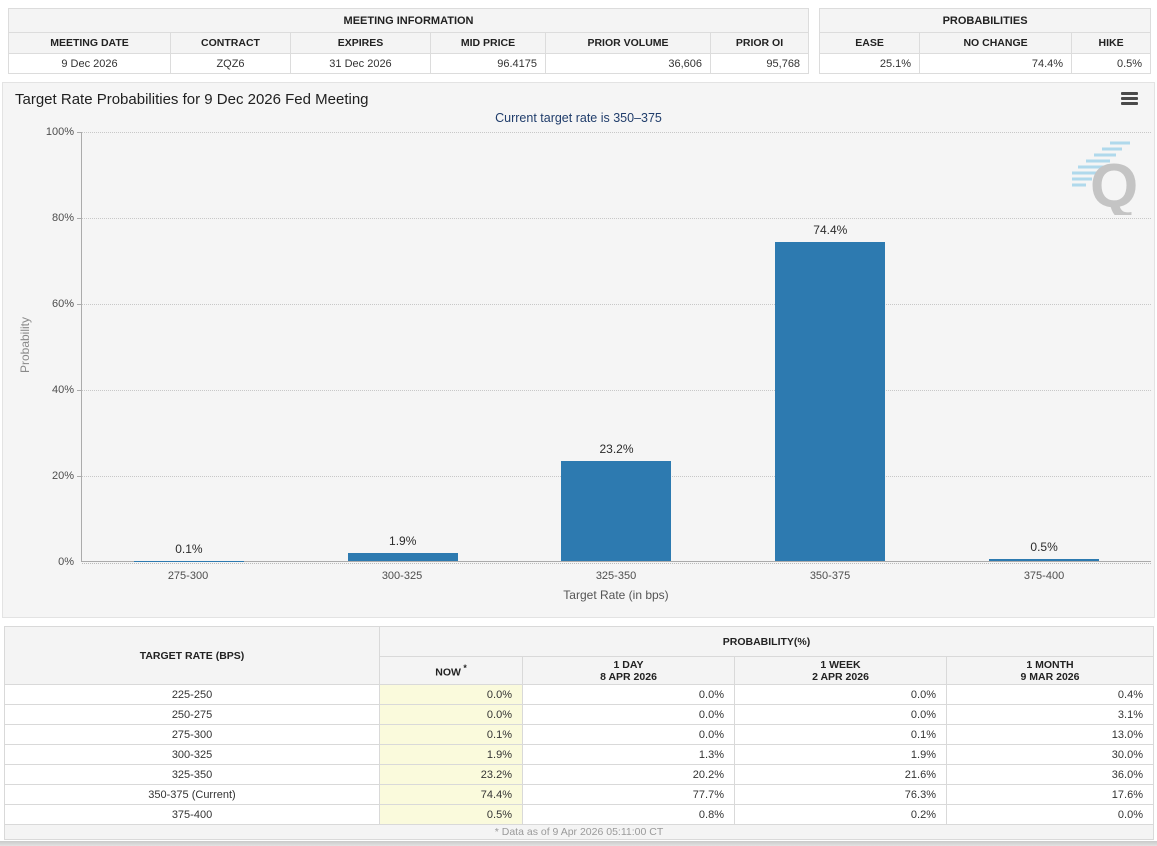  What do you see at coordinates (1111, 43) in the screenshot?
I see `col-header-hike: HIKE` at bounding box center [1111, 43].